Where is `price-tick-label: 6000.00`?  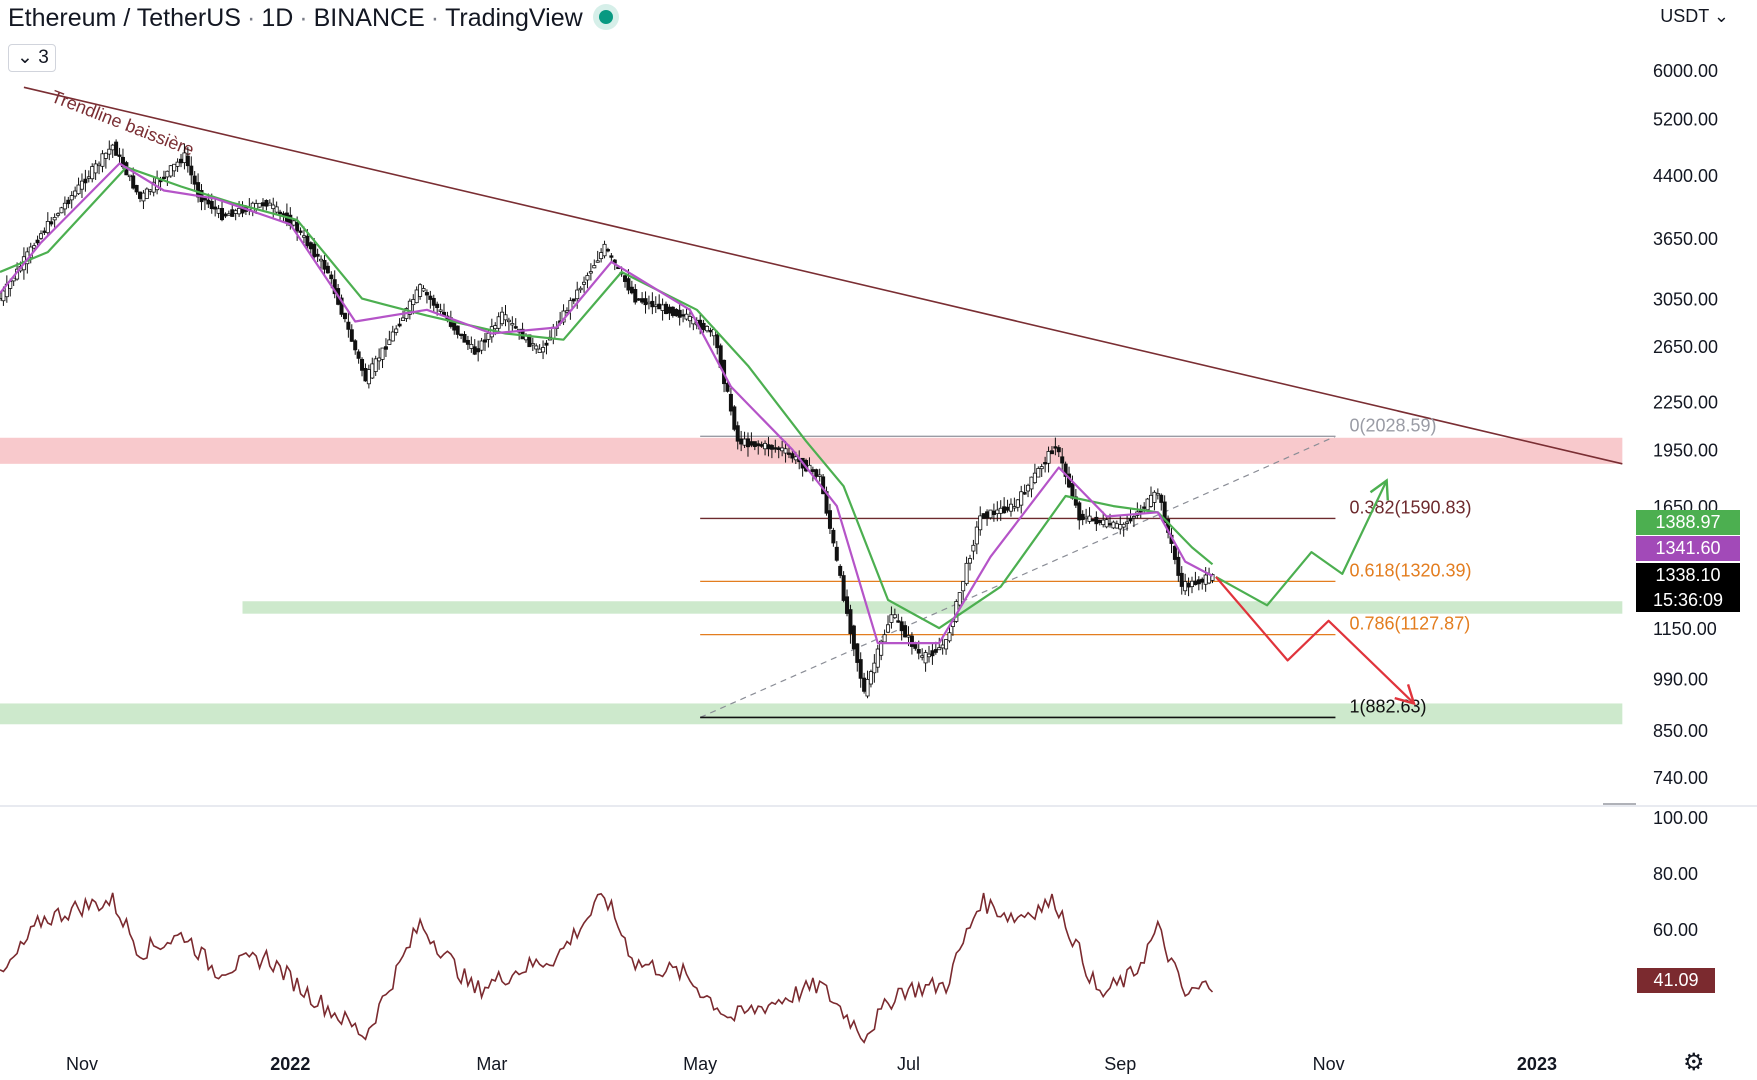 price-tick-label: 6000.00 is located at coordinates (1685, 71).